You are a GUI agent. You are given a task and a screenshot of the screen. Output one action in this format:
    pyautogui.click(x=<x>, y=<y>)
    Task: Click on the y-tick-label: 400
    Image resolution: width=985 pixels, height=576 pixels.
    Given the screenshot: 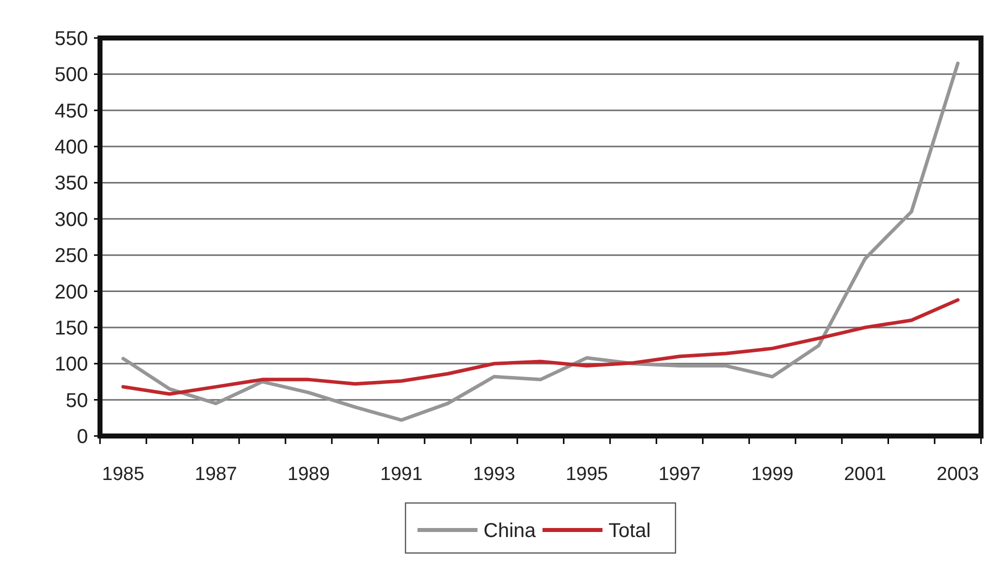 What is the action you would take?
    pyautogui.click(x=71, y=147)
    